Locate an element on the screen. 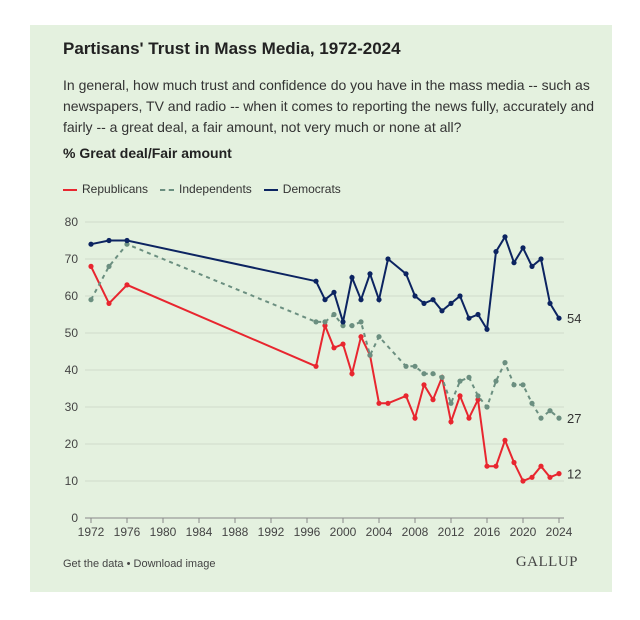  x-tick-label: 2004 is located at coordinates (379, 532).